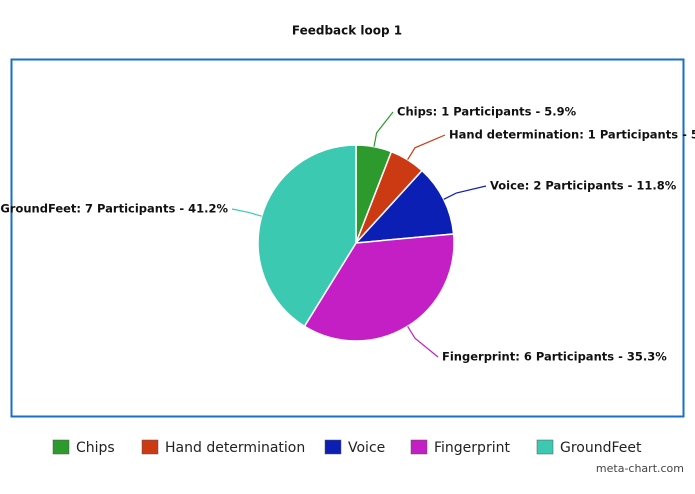 This screenshot has width=695, height=494. Describe the element at coordinates (347, 31) in the screenshot. I see `chart-title: Feedback loop 1` at that location.